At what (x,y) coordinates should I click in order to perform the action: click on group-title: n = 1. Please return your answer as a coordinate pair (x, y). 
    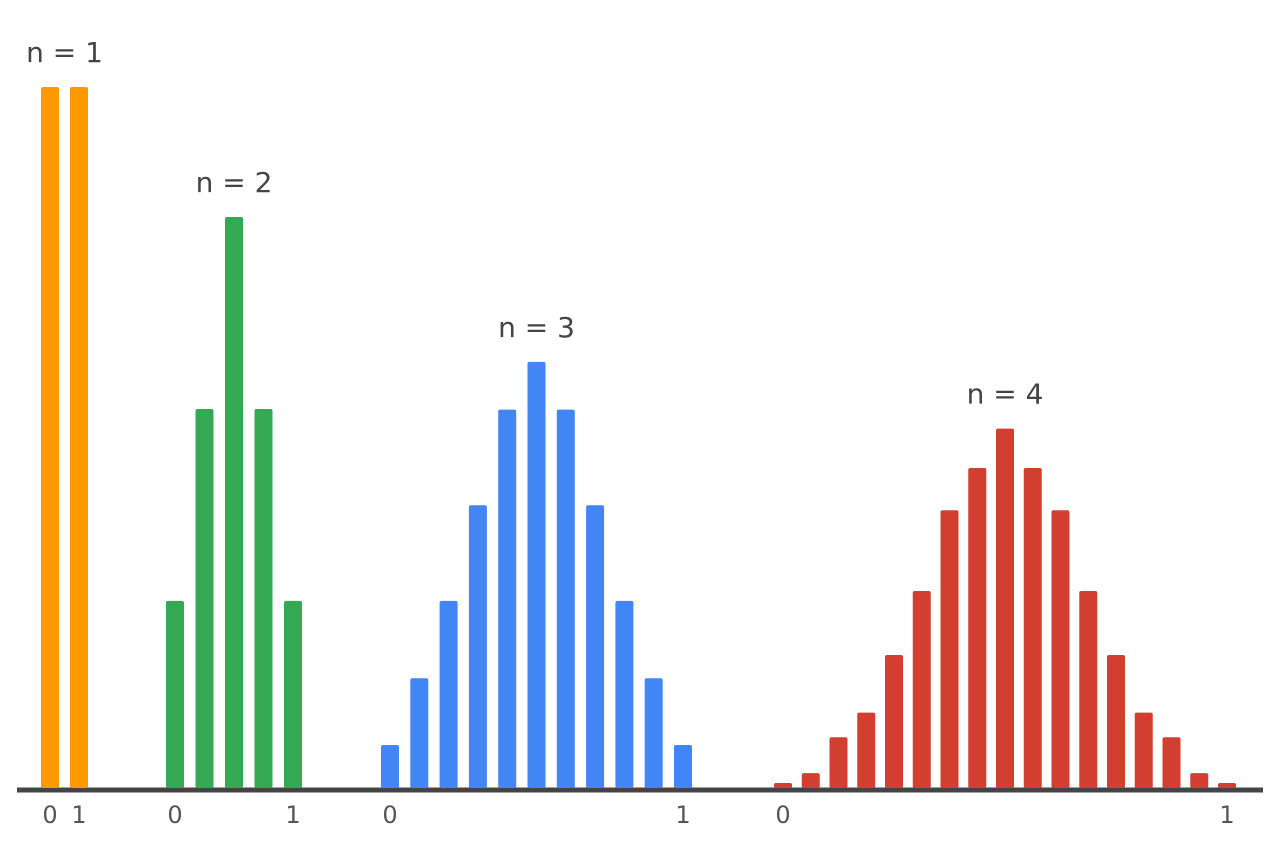
    Looking at the image, I should click on (64, 52).